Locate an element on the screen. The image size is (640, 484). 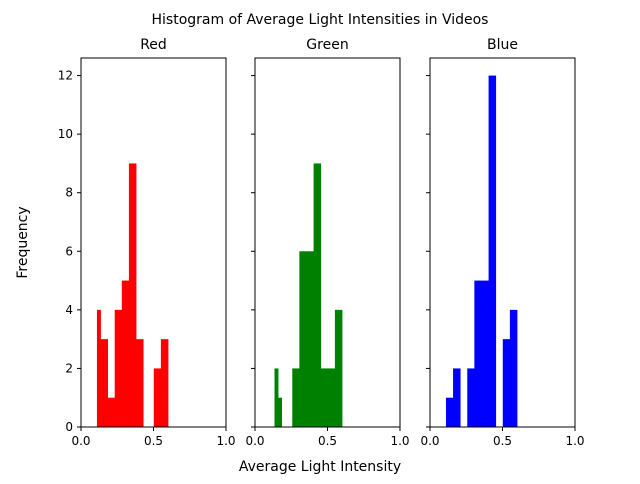
y-tick-label: 12 is located at coordinates (65, 76).